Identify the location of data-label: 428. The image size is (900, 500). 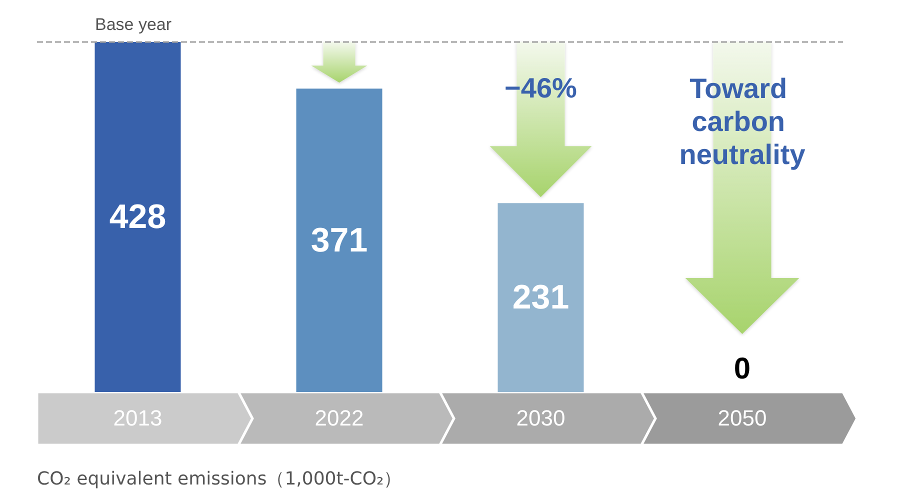
(137, 217).